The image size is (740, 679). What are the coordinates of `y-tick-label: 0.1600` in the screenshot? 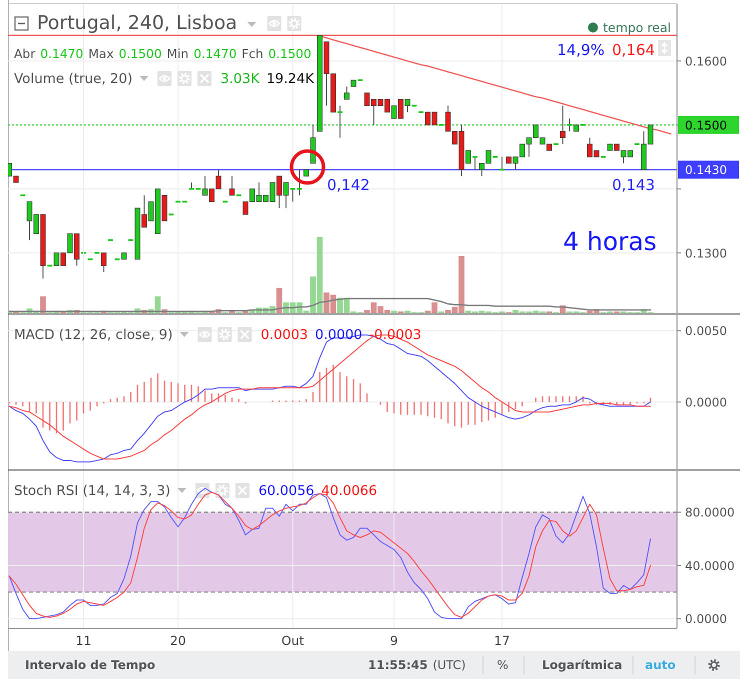 It's located at (706, 61).